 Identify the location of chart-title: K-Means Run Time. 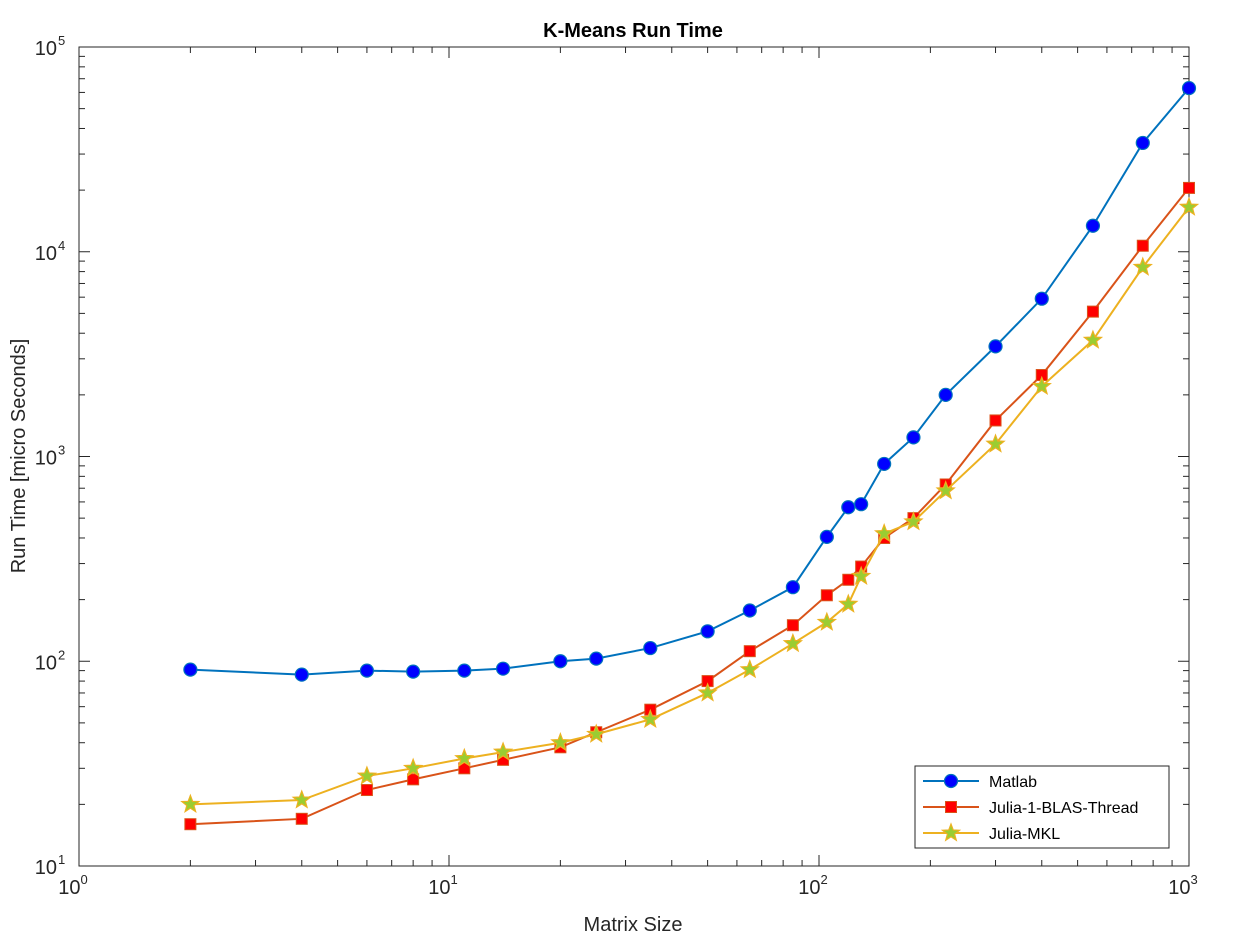
(633, 31).